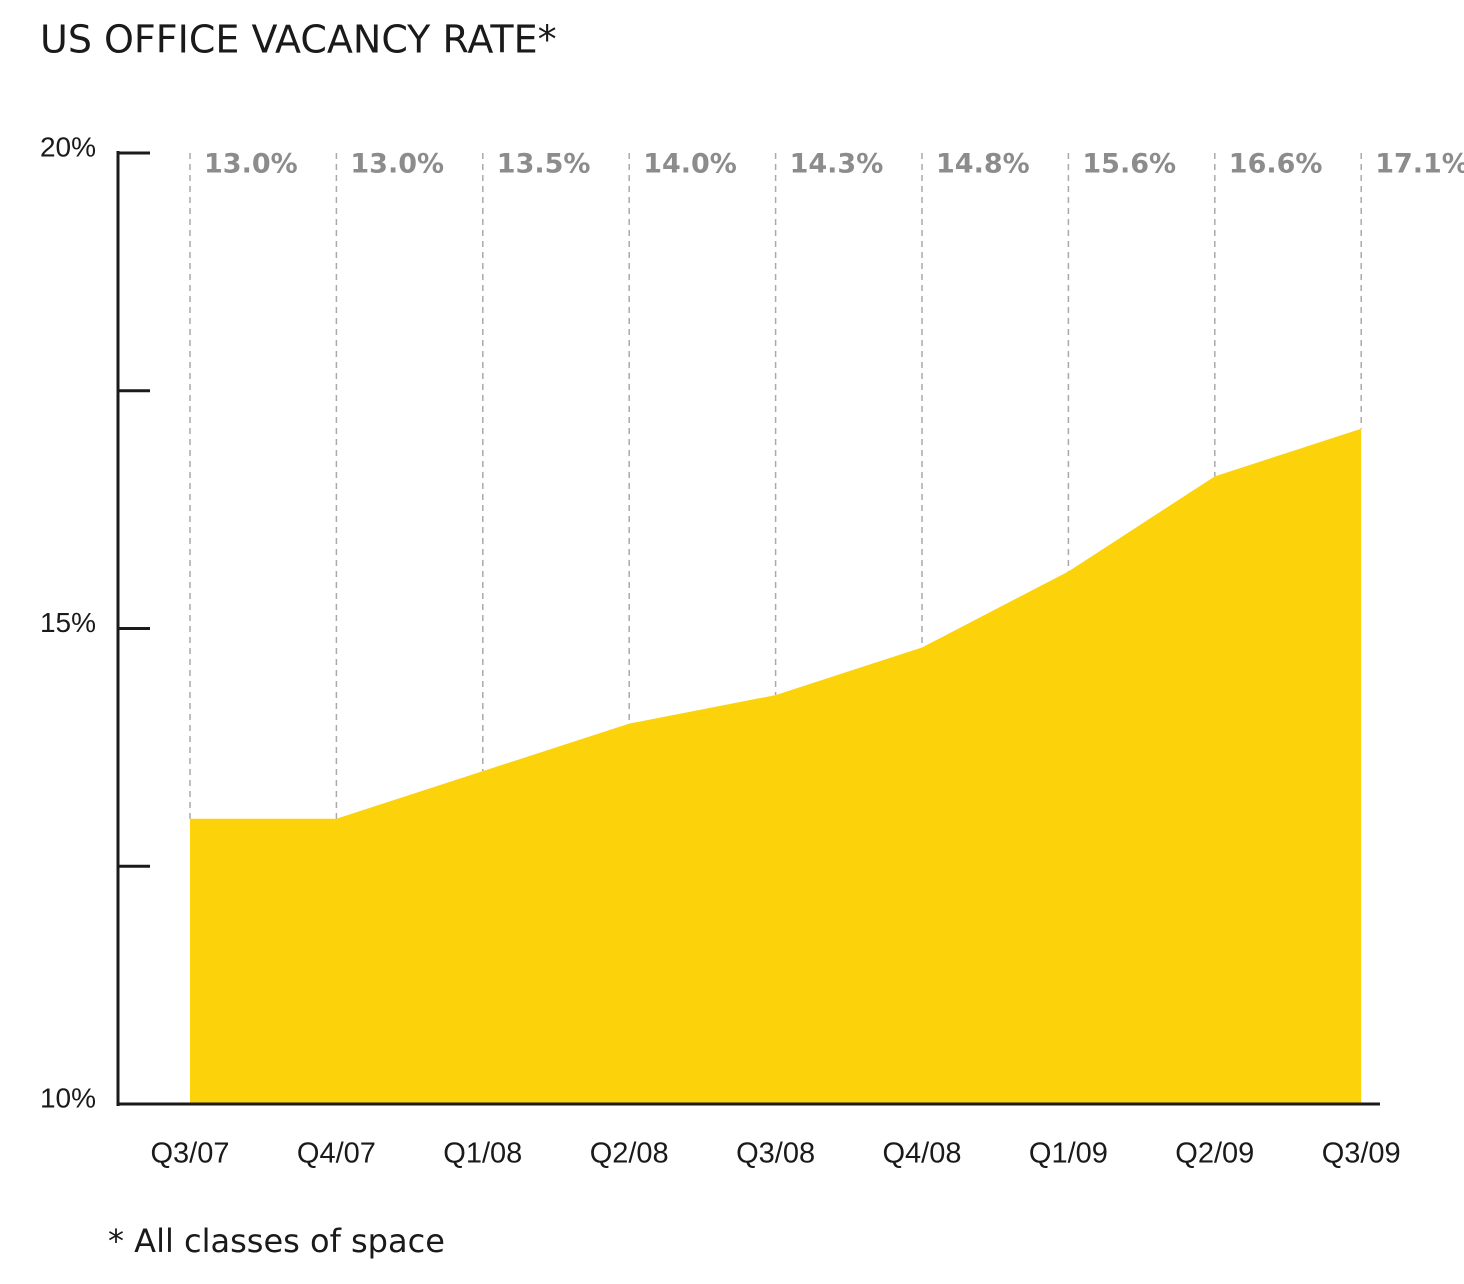 Image resolution: width=1464 pixels, height=1284 pixels. I want to click on x-tick-label: Q4/08, so click(922, 1154).